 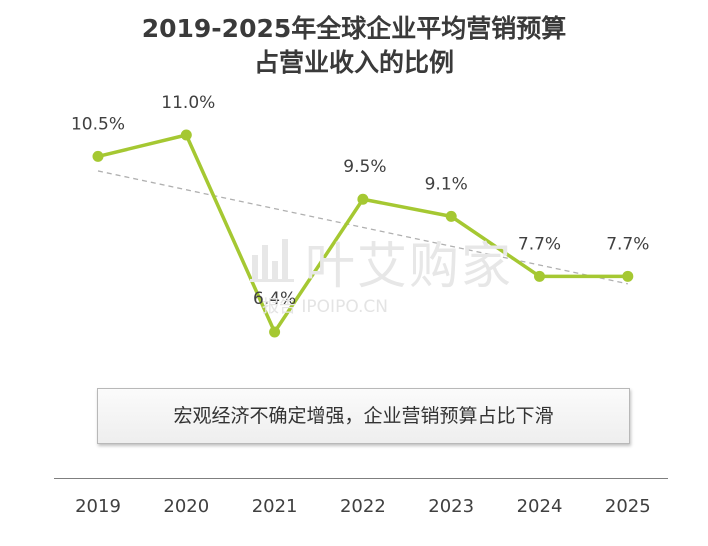 I want to click on x-tick-label: 2023, so click(x=451, y=506).